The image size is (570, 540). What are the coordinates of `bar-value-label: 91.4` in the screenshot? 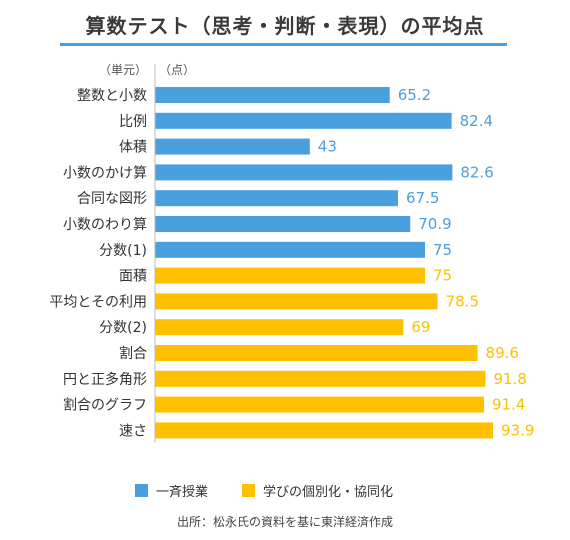 It's located at (508, 405).